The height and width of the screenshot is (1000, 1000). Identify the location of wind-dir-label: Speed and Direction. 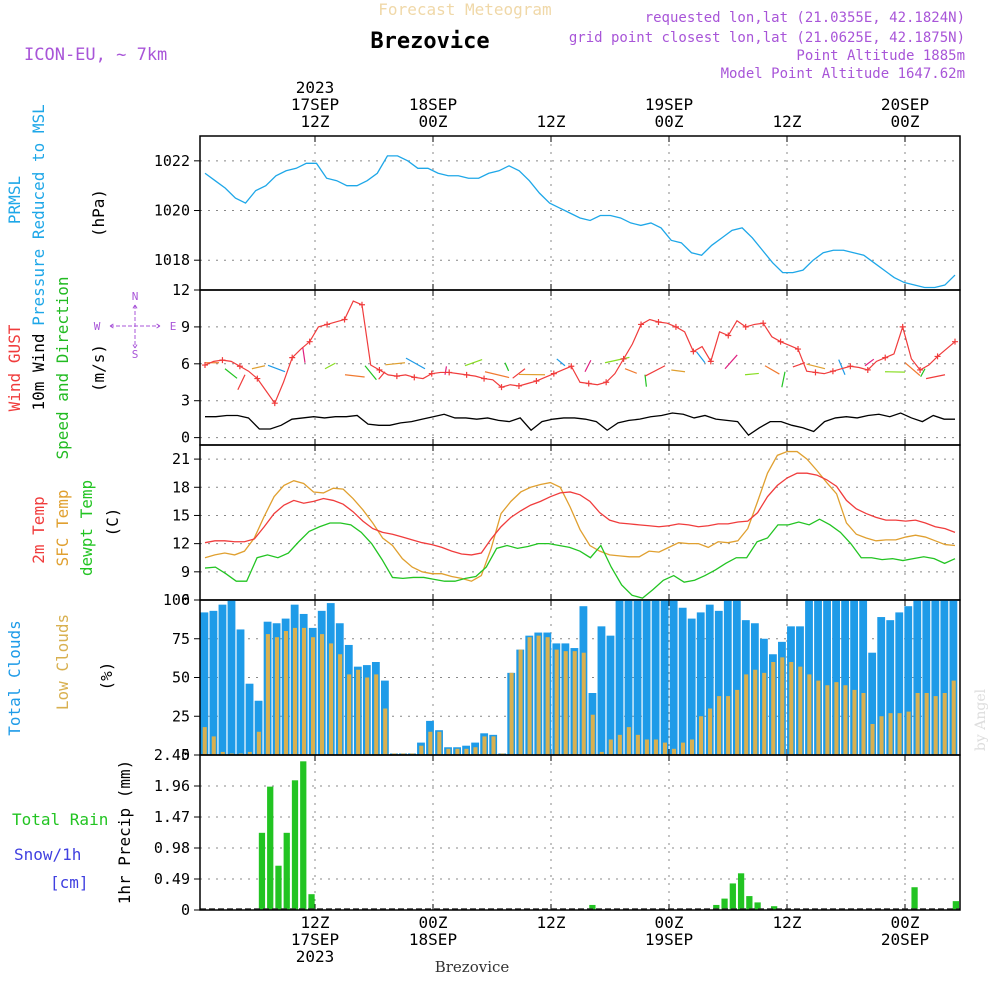
(62, 367).